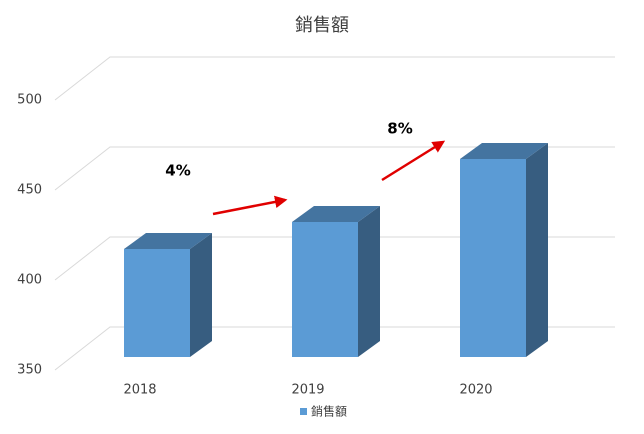 This screenshot has width=644, height=434. What do you see at coordinates (475, 390) in the screenshot?
I see `x-tick-label: 2020` at bounding box center [475, 390].